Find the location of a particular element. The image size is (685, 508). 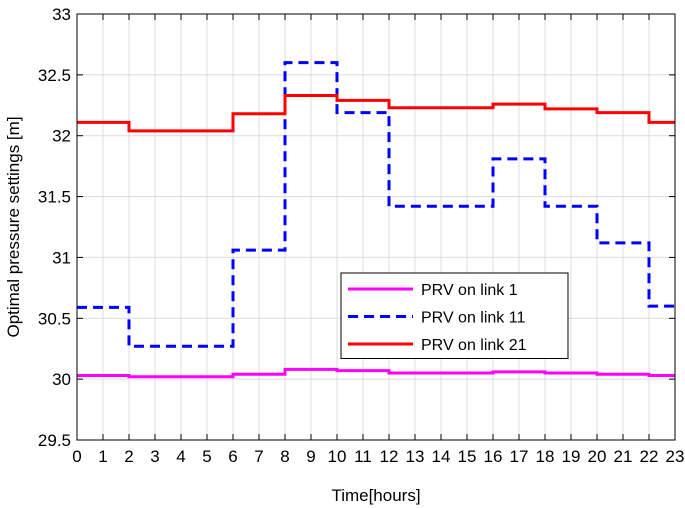

y-tick-label: 30 is located at coordinates (61, 379).